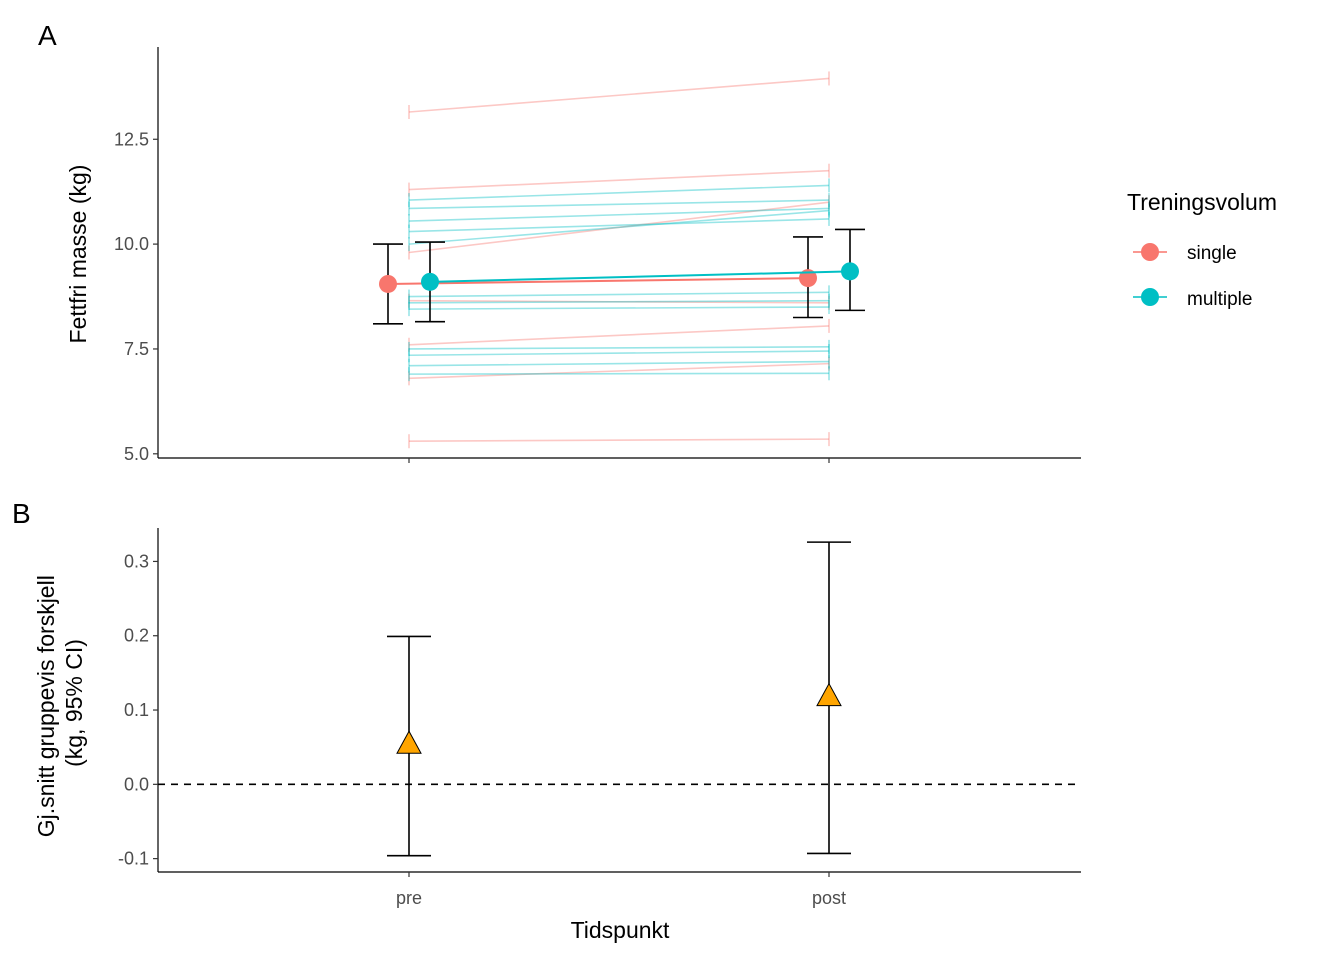  I want to click on y-tick-label: 12.5, so click(131, 139).